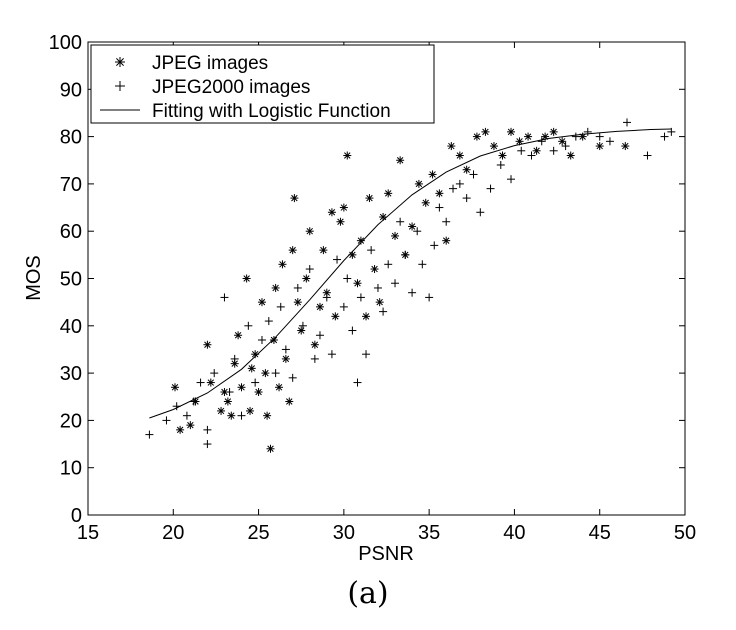 The height and width of the screenshot is (630, 736). I want to click on x-tick-label: 15, so click(88, 533).